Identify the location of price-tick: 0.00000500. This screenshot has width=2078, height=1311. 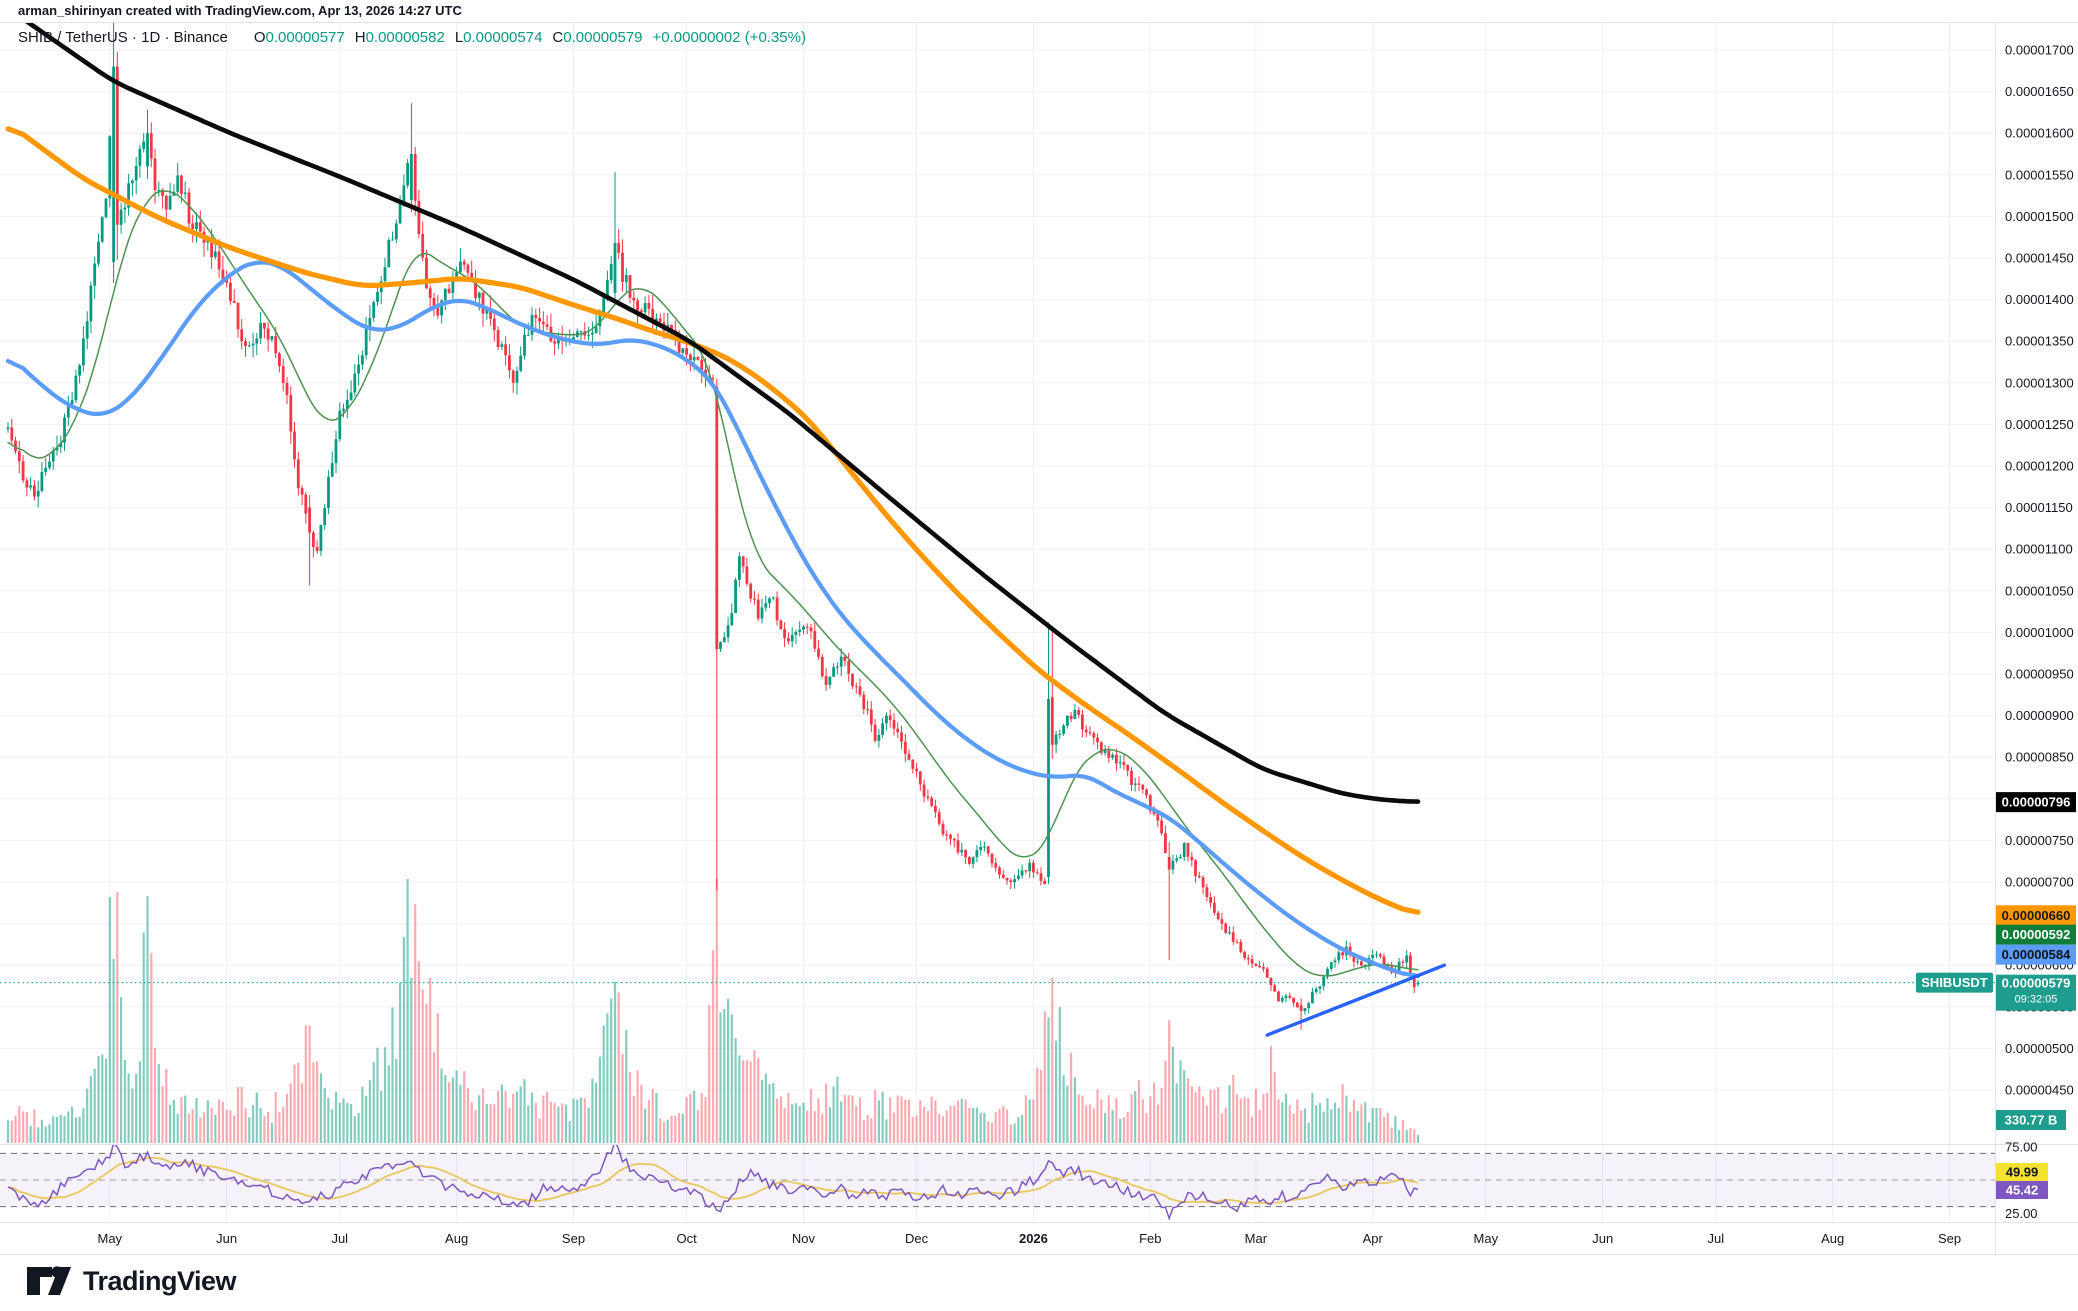
(2039, 1048).